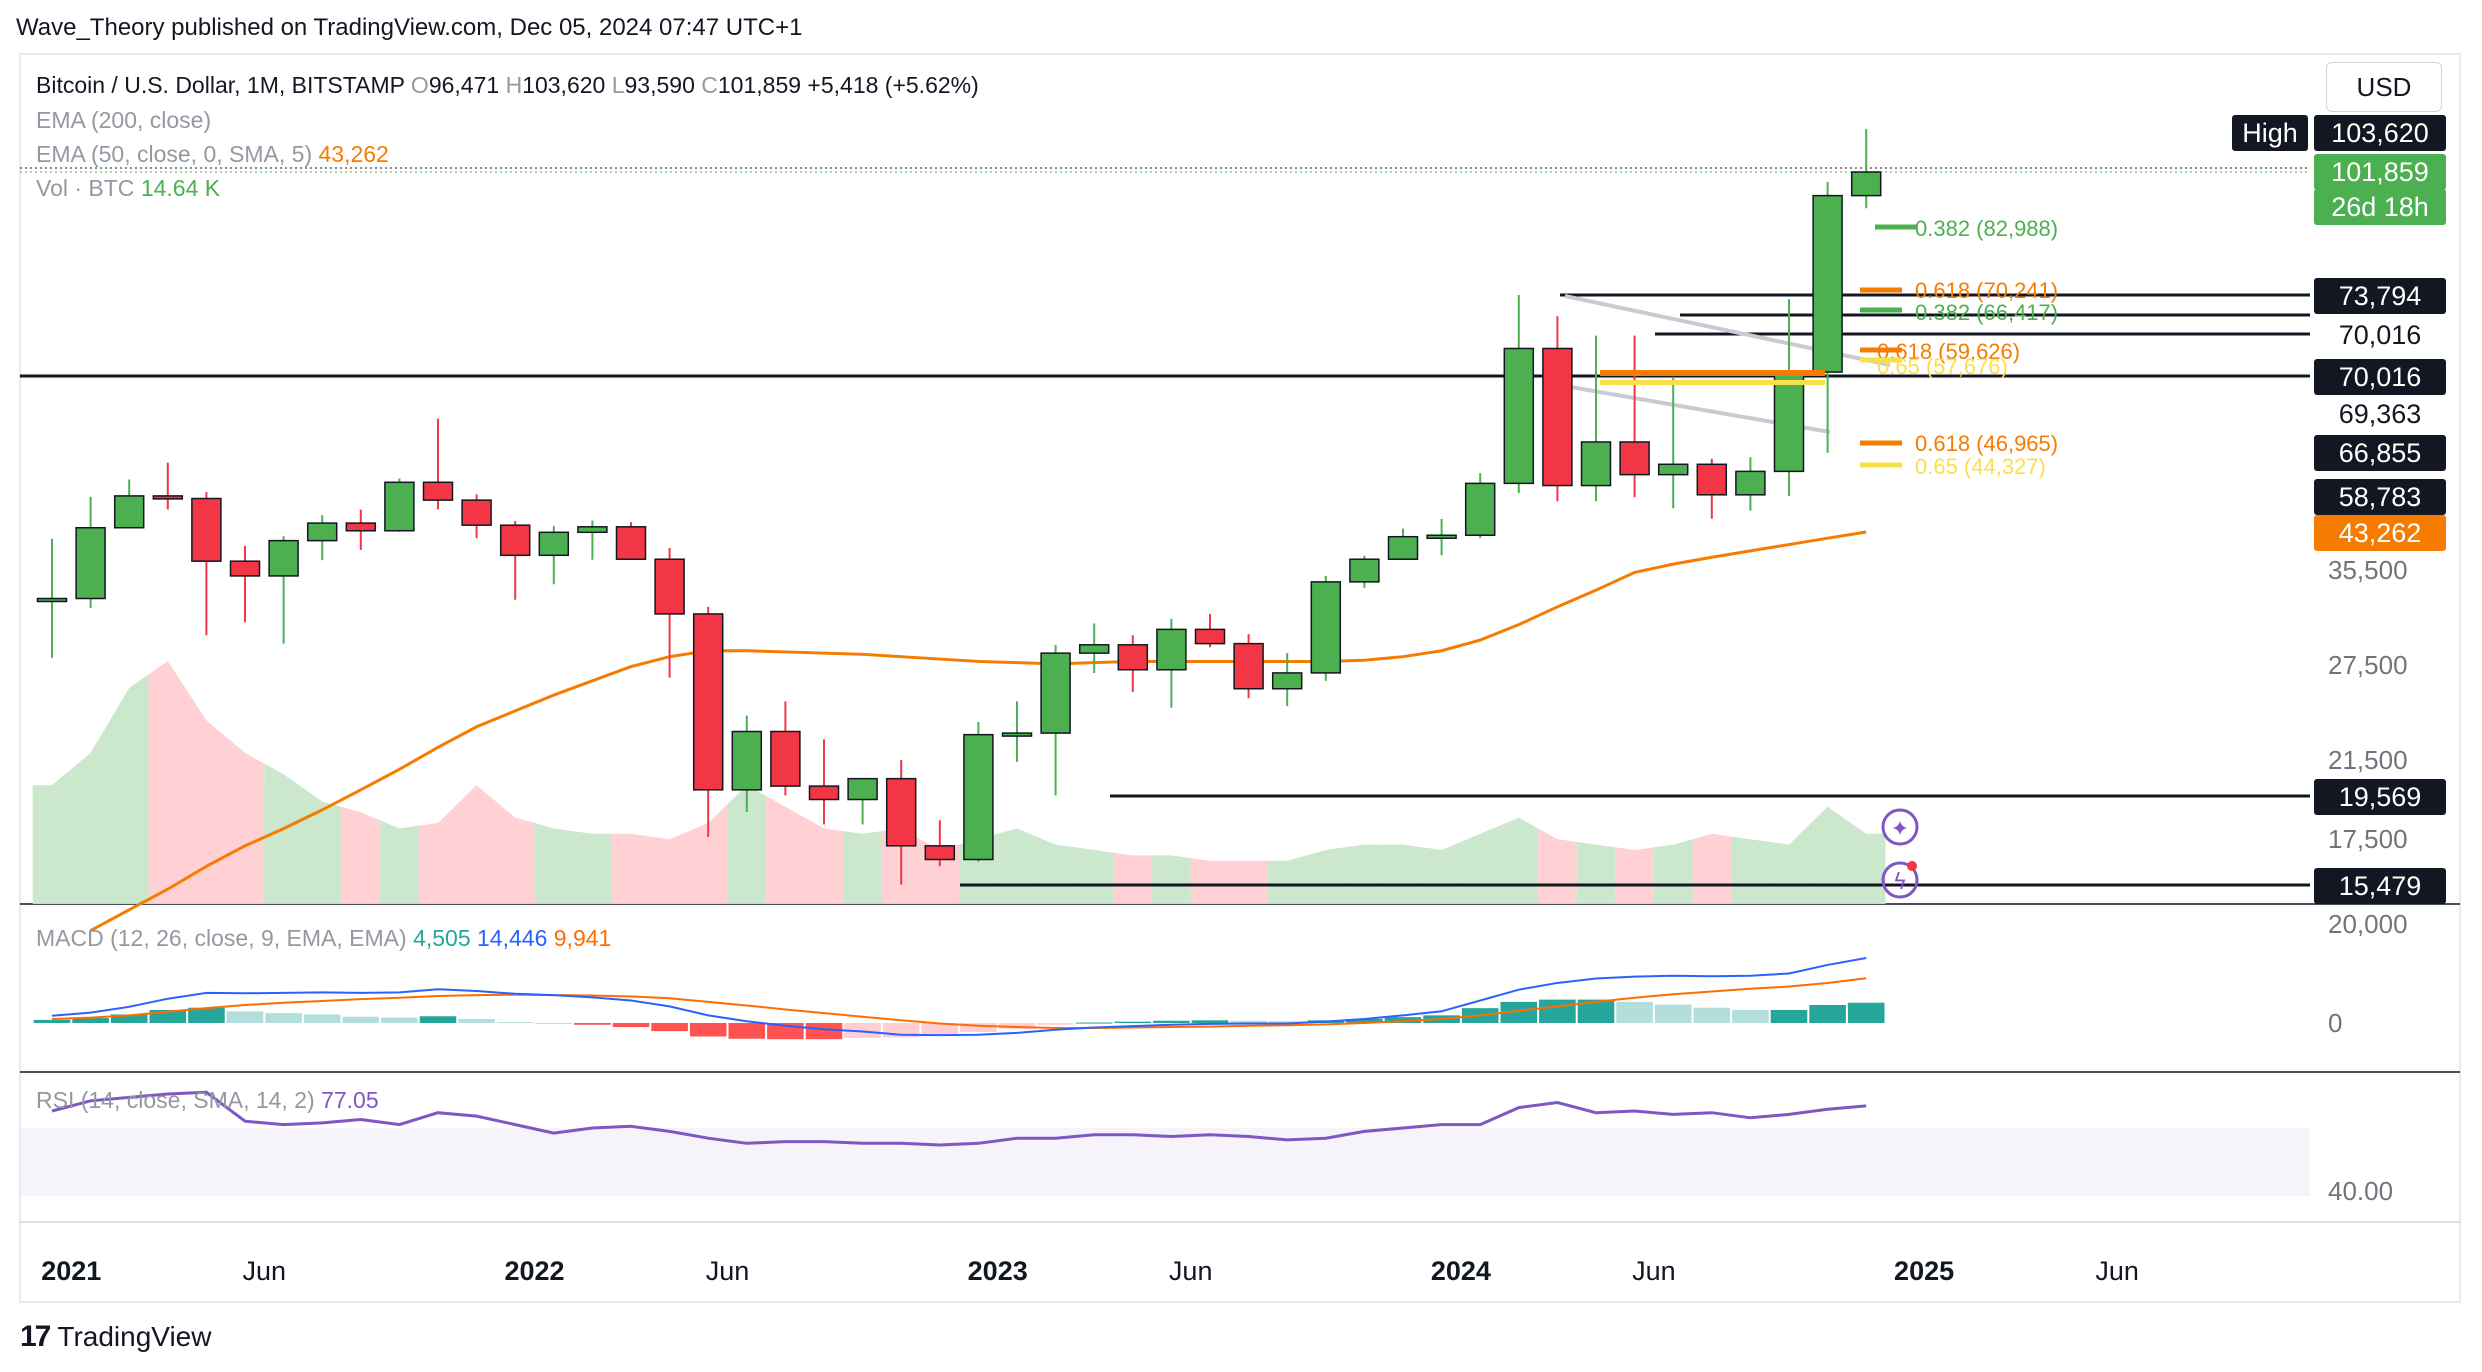  I want to click on brand-footer: 17 TradingView, so click(115, 1337).